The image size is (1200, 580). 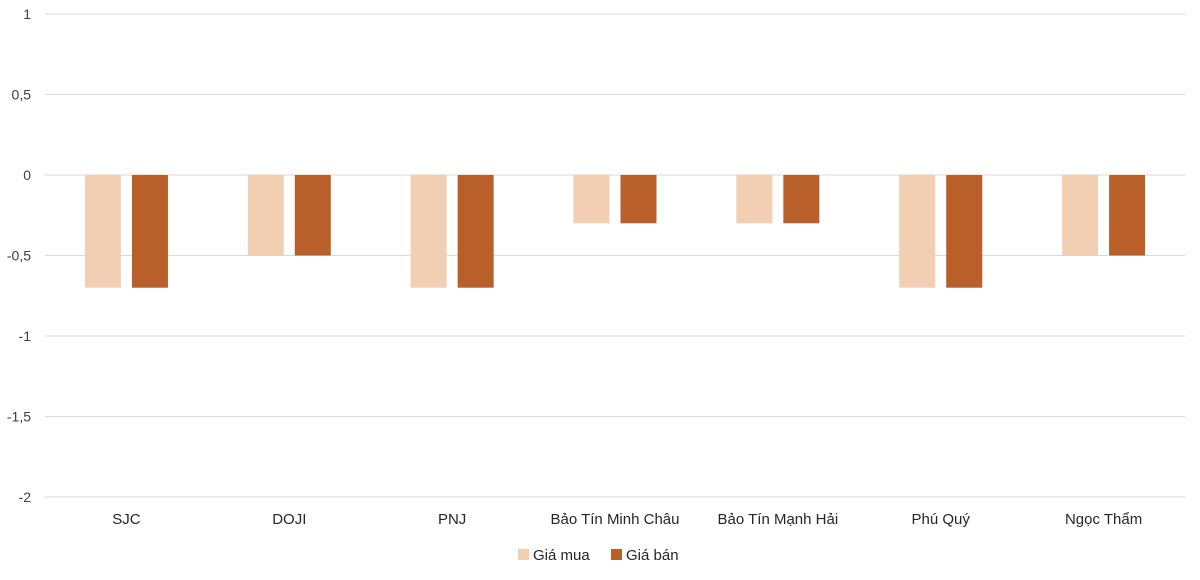 What do you see at coordinates (778, 519) in the screenshot?
I see `x-category-label: Bảo Tín Mạnh Hải` at bounding box center [778, 519].